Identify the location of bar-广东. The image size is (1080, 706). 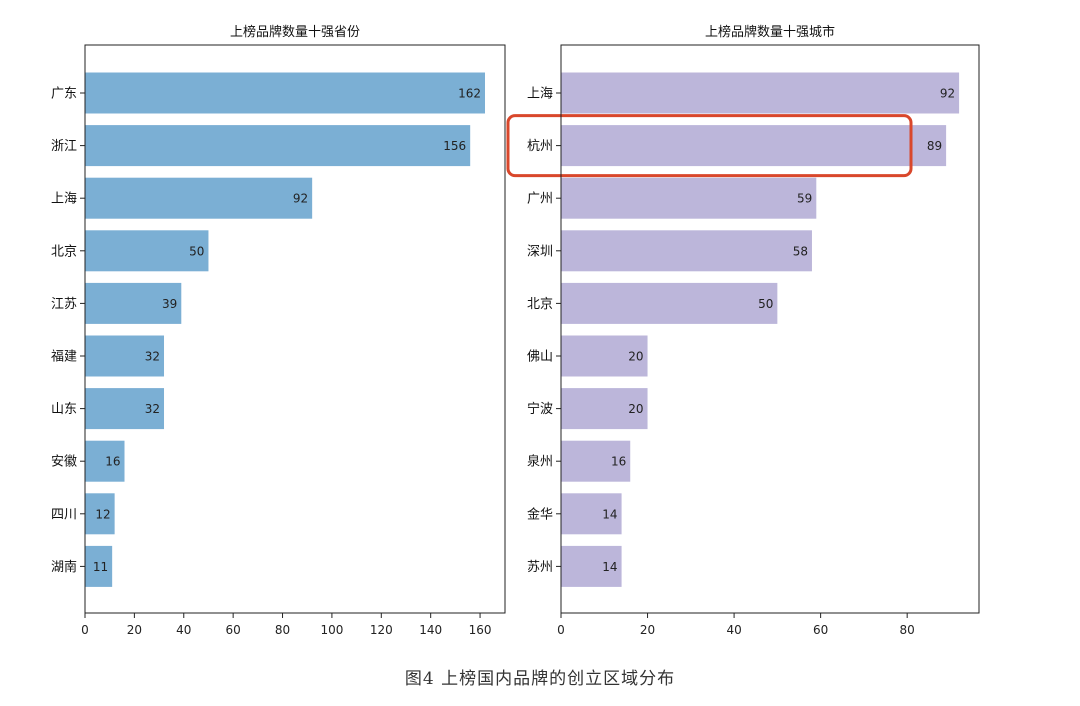
(285, 93).